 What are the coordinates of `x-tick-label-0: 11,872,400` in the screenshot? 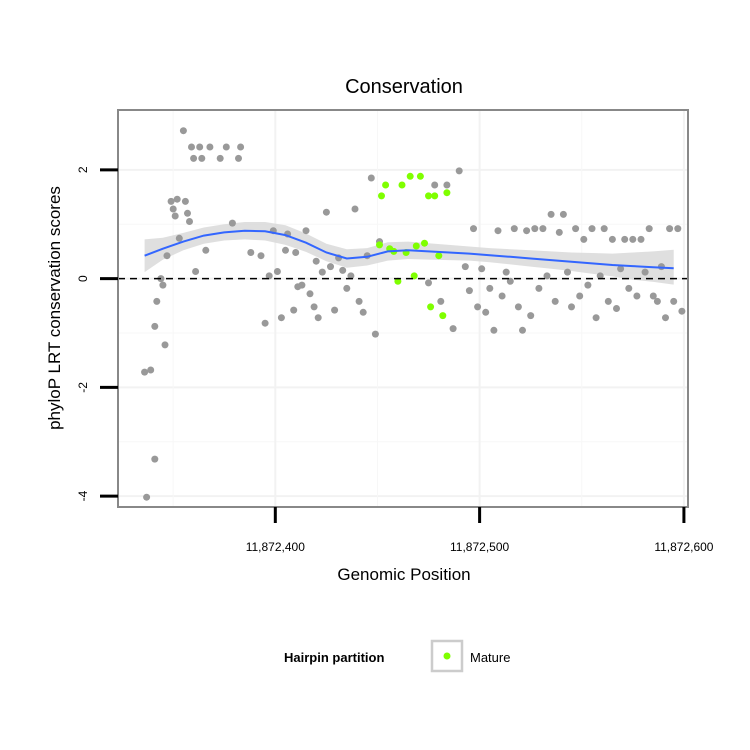 It's located at (275, 547).